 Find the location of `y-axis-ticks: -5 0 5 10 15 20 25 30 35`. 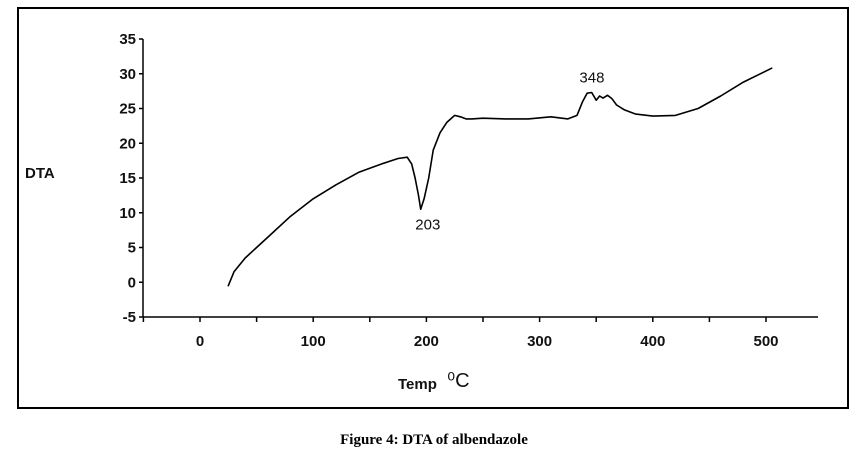

y-axis-ticks: -5 0 5 10 15 20 25 30 35 is located at coordinates (131, 178).